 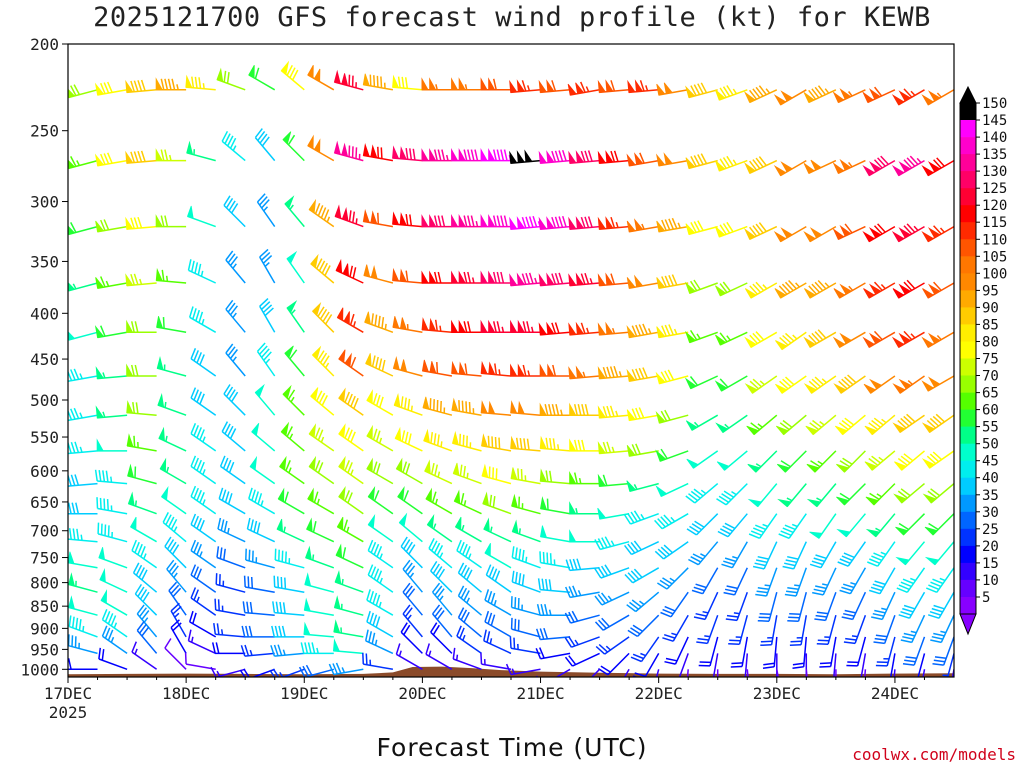 What do you see at coordinates (934, 754) in the screenshot?
I see `credit-link: coolwx.com/models` at bounding box center [934, 754].